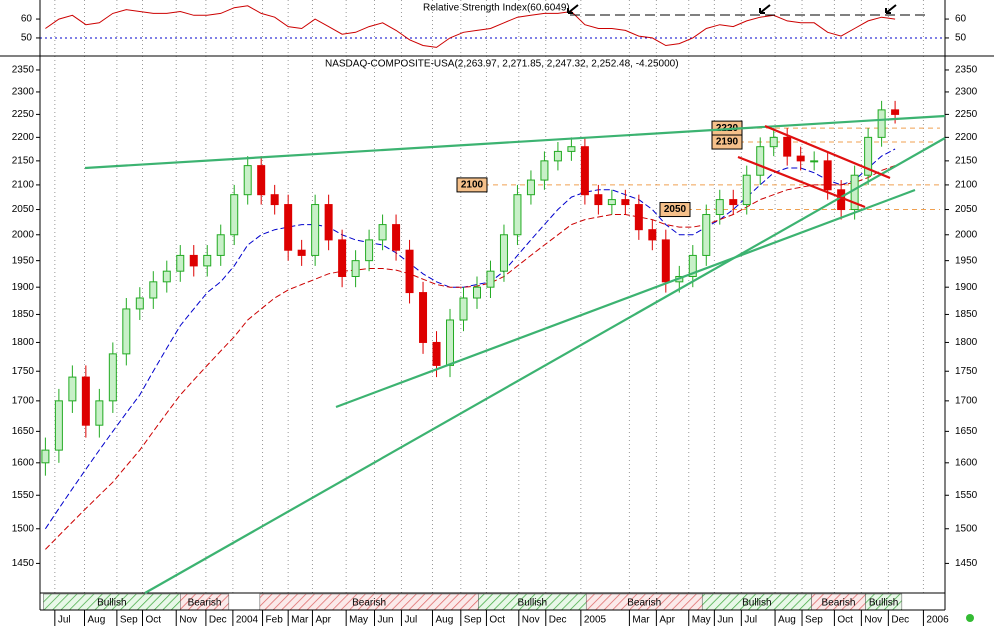 This screenshot has height=626, width=994. I want to click on x-tick-label: Mar, so click(641, 620).